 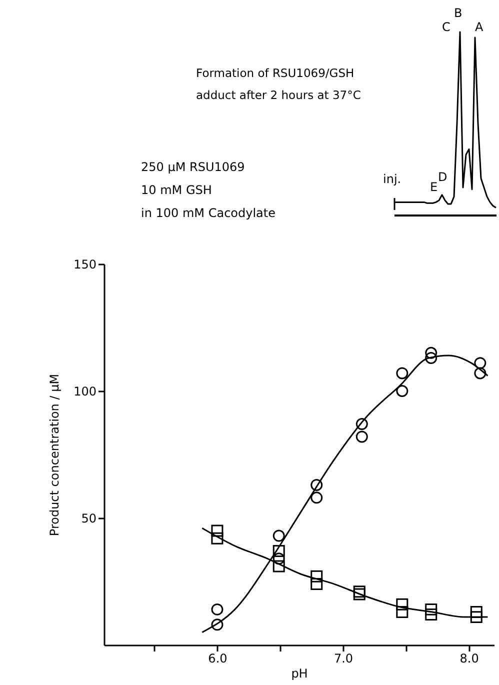 What do you see at coordinates (443, 177) in the screenshot?
I see `annotation: D` at bounding box center [443, 177].